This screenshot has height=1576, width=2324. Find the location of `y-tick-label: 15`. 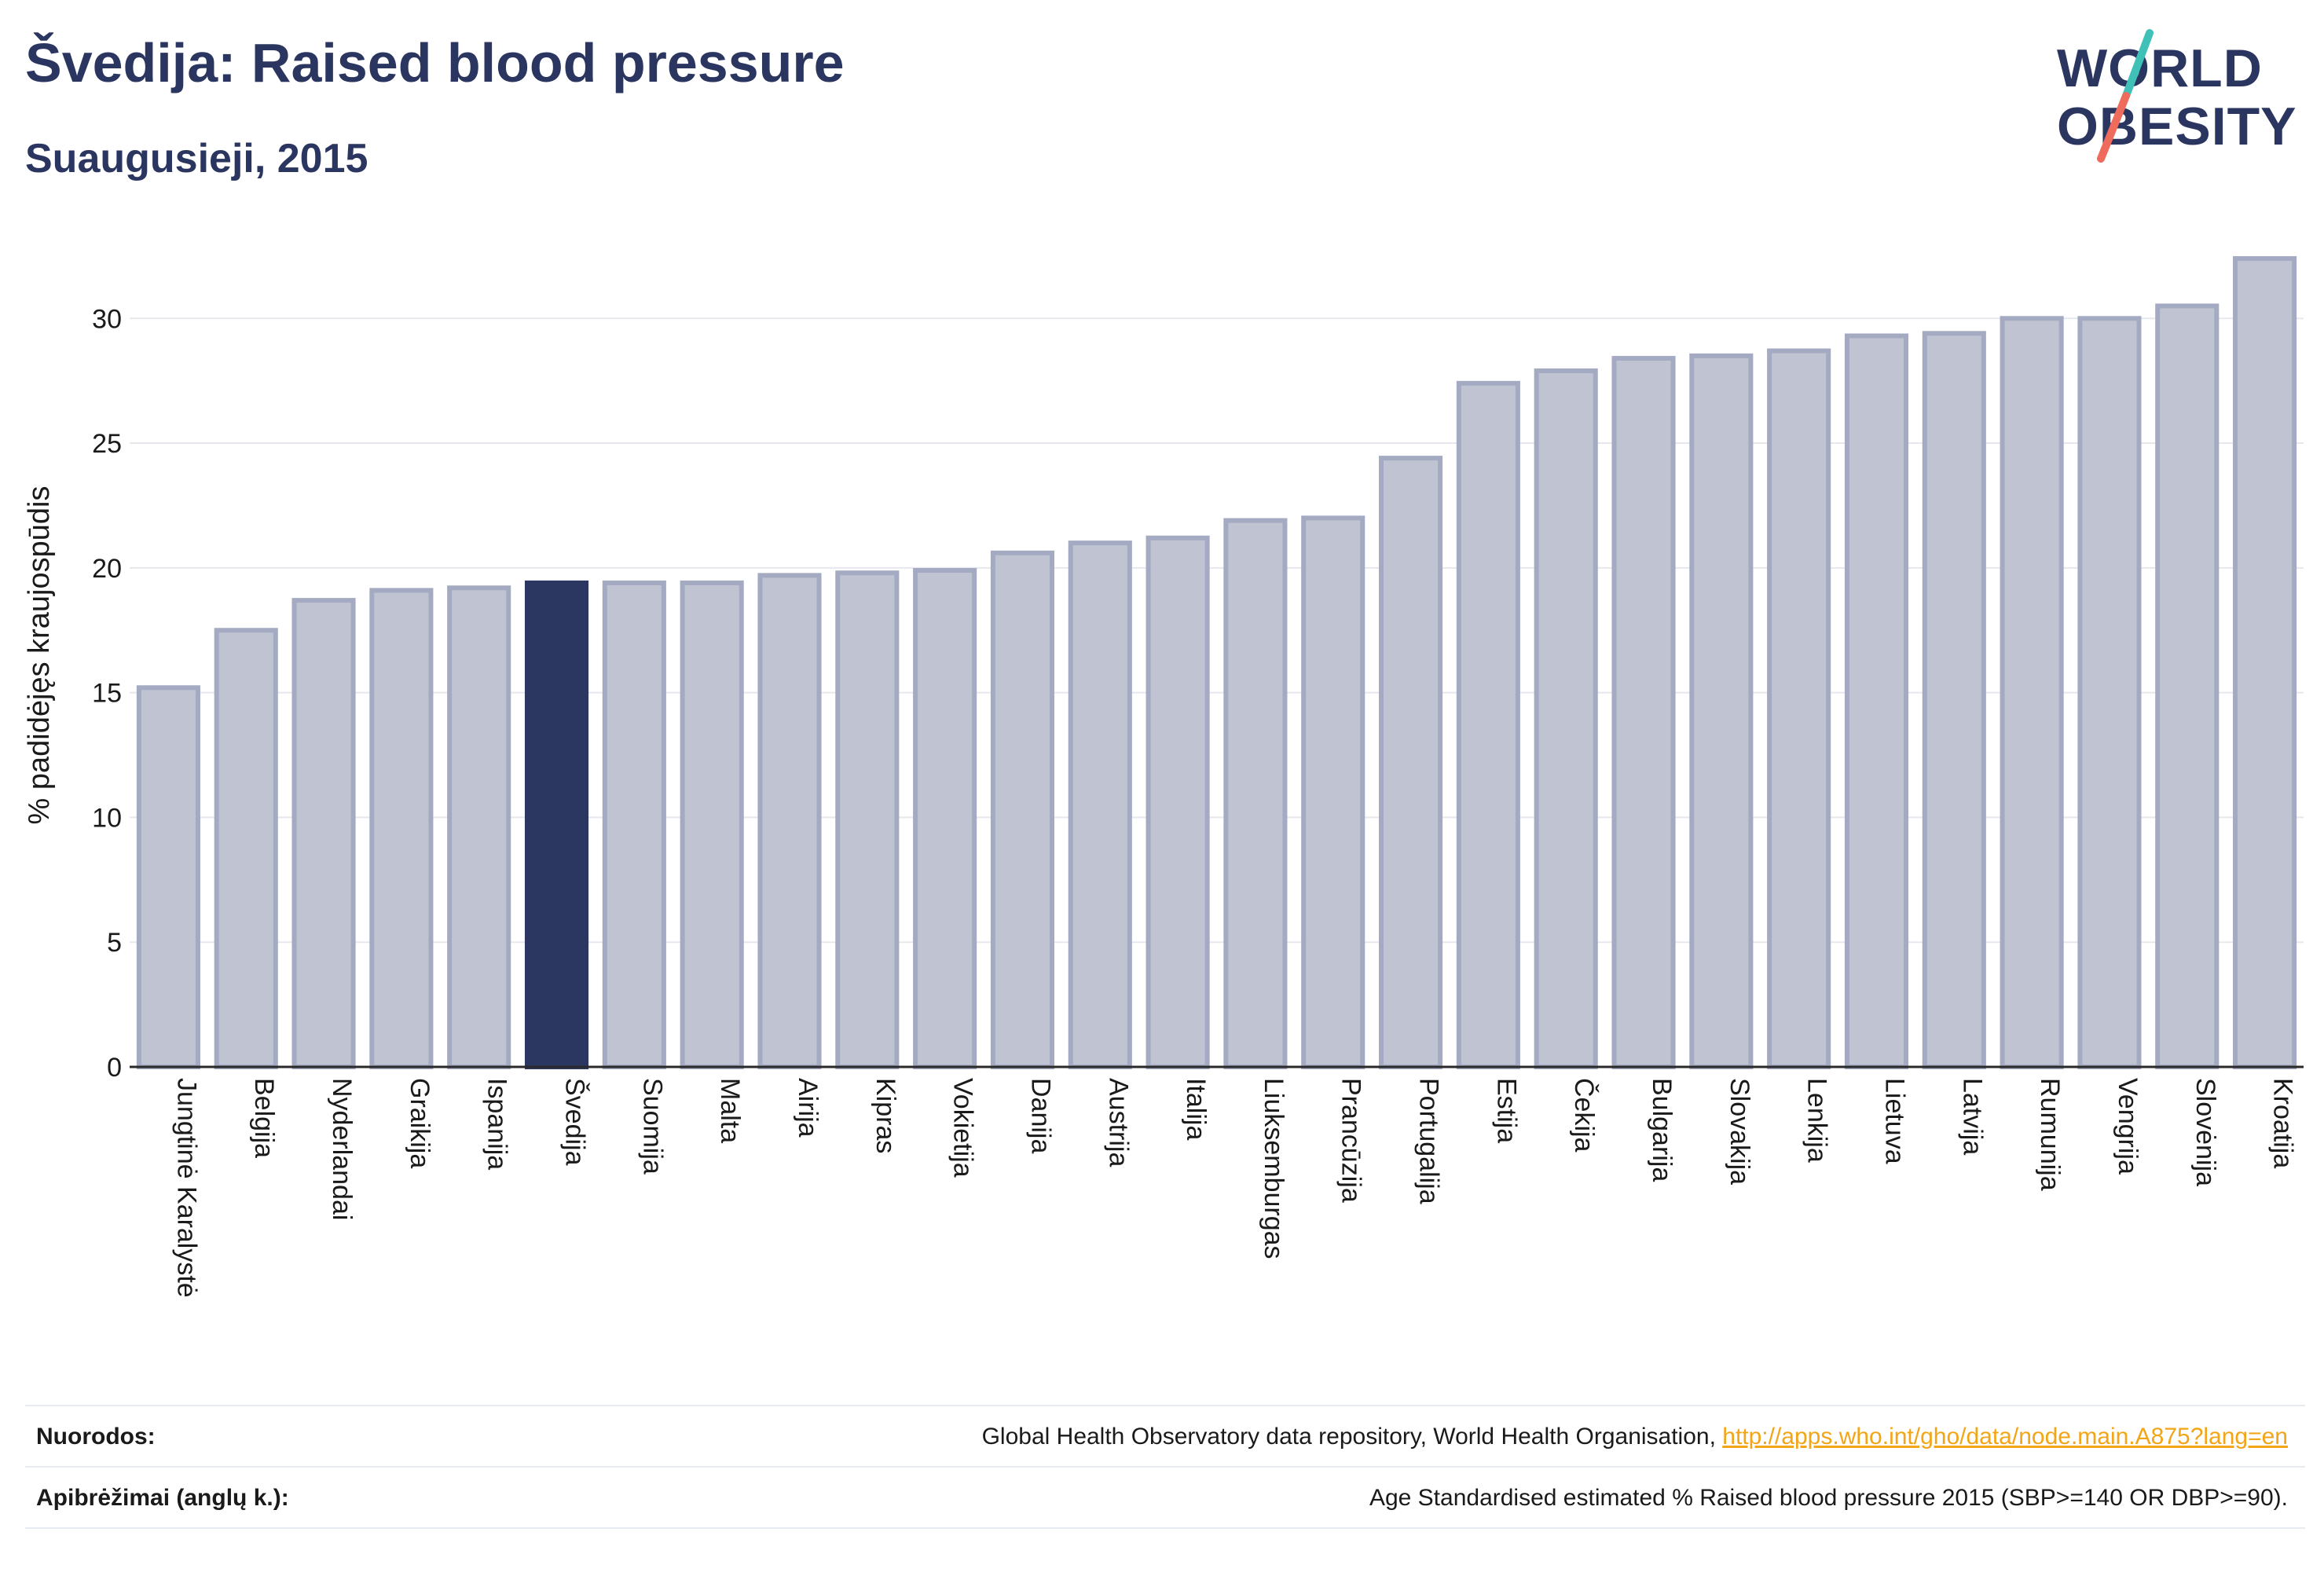

y-tick-label: 15 is located at coordinates (107, 694).